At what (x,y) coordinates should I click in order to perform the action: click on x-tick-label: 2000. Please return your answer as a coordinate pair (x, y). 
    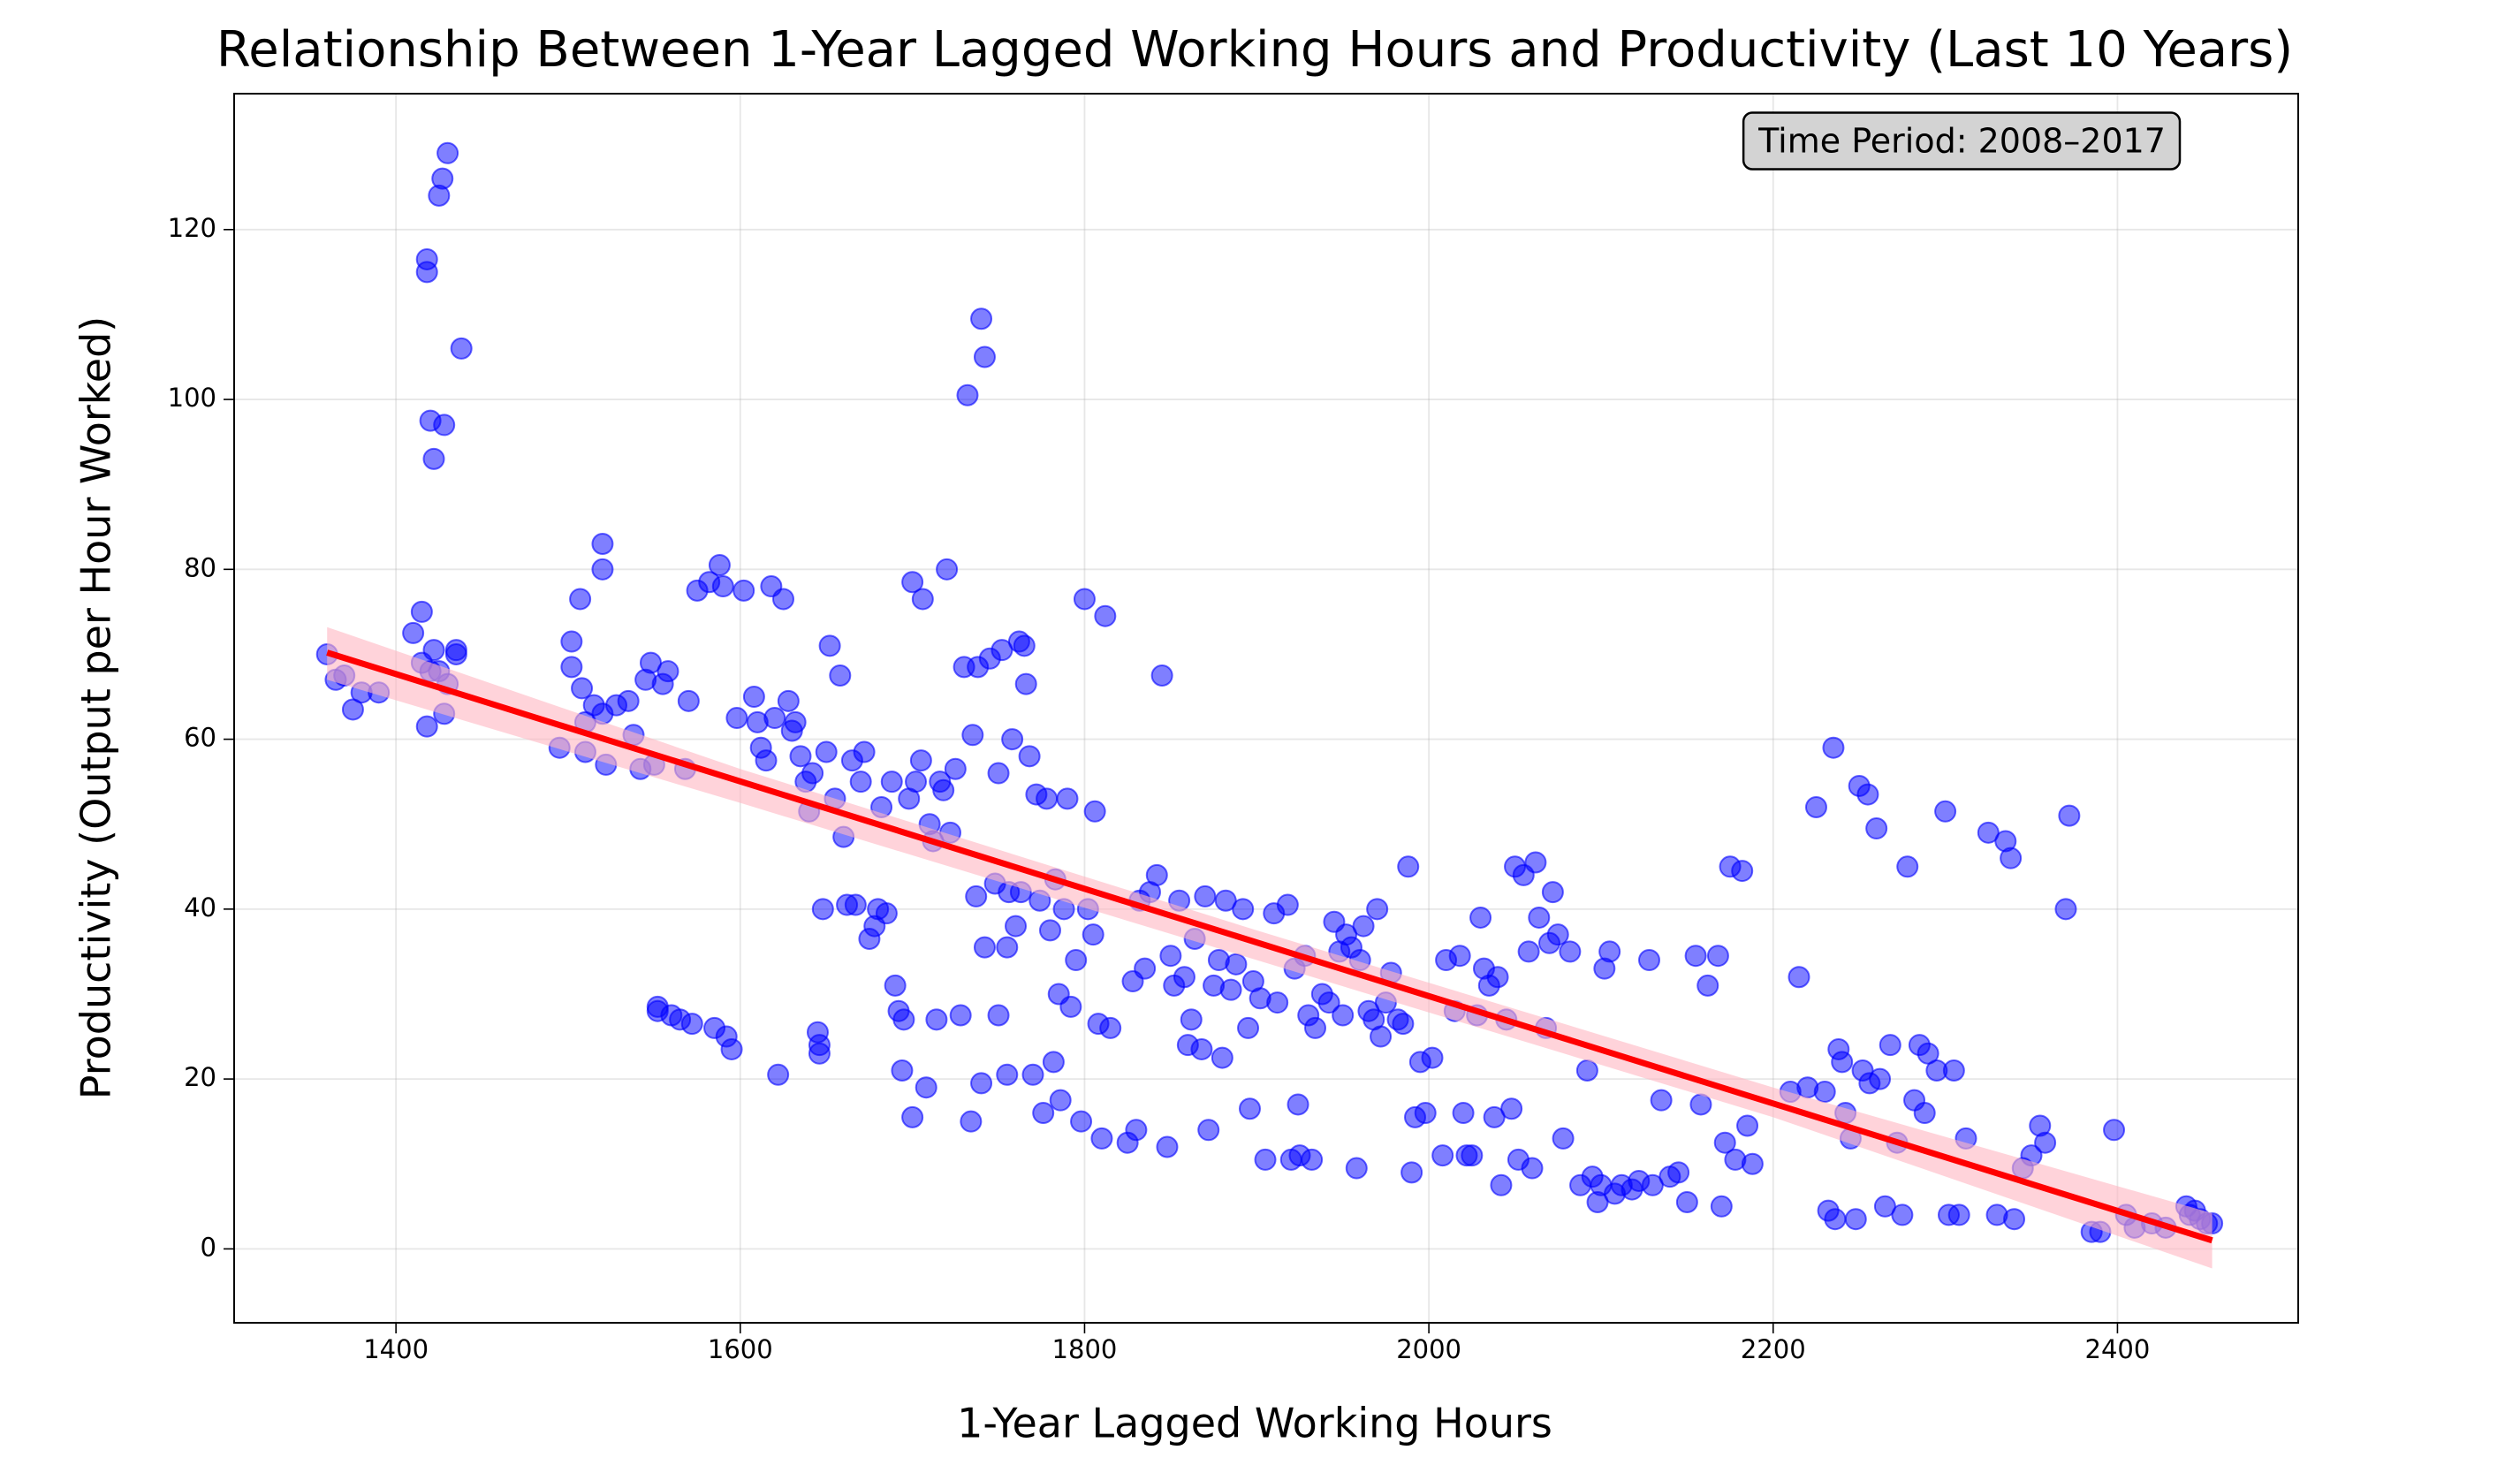
    Looking at the image, I should click on (1428, 1349).